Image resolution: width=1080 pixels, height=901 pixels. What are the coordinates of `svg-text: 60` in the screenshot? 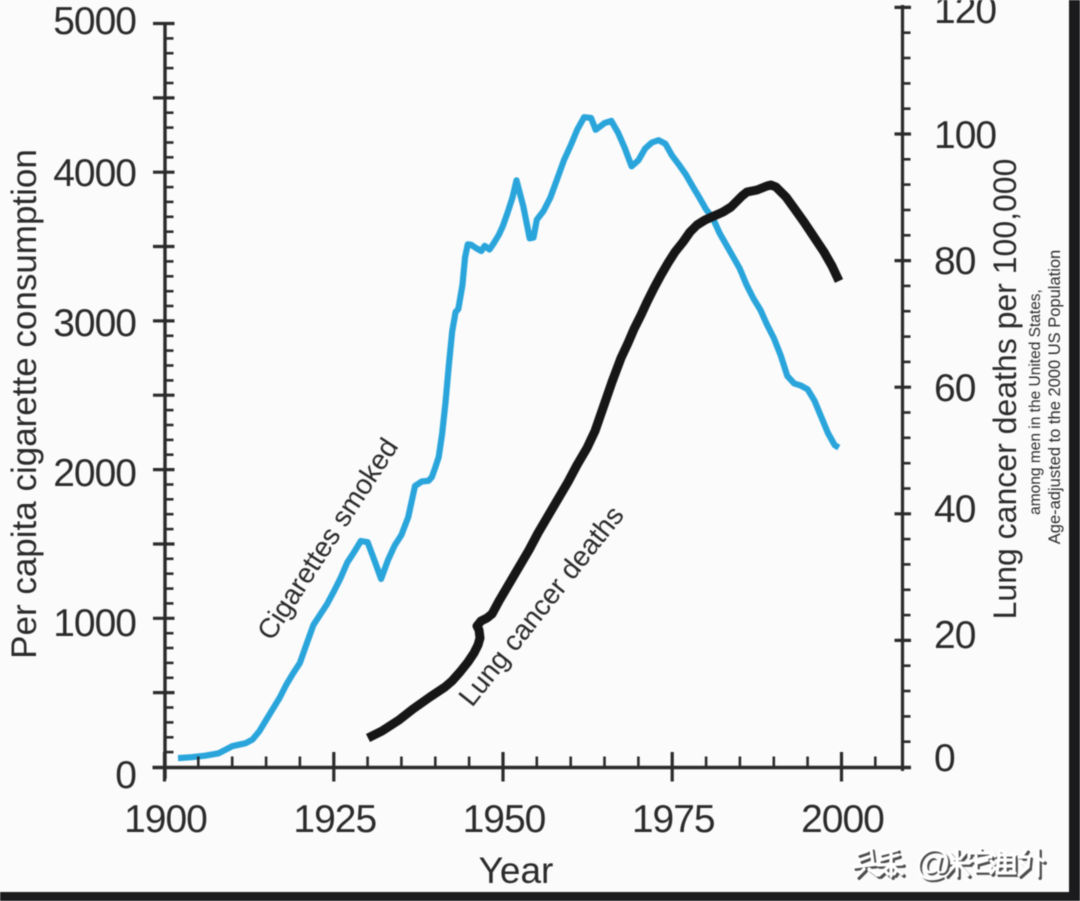 It's located at (955, 388).